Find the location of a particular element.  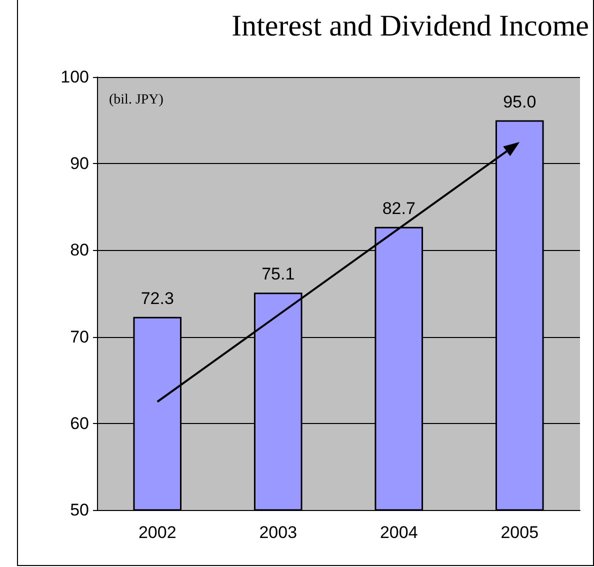

y-tick-label: 80 is located at coordinates (79, 250).